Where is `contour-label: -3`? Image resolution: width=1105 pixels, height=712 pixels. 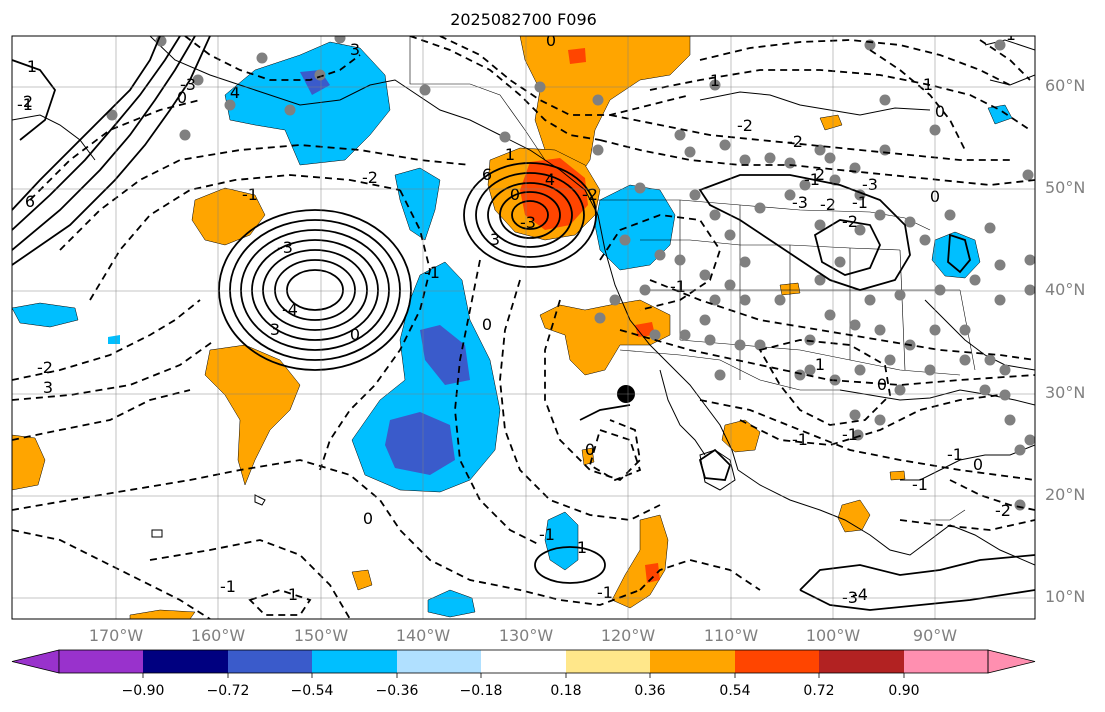 contour-label: -3 is located at coordinates (528, 222).